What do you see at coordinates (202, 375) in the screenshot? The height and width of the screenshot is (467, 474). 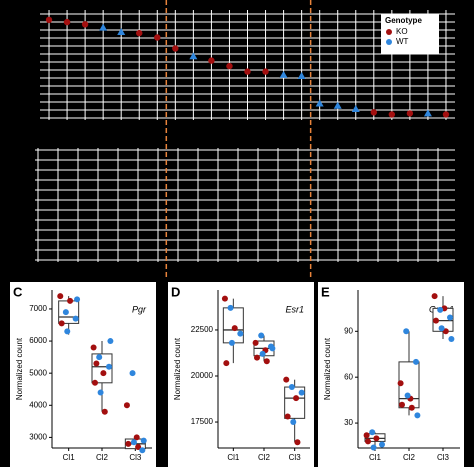 I see `y-tick-label: 20000` at bounding box center [202, 375].